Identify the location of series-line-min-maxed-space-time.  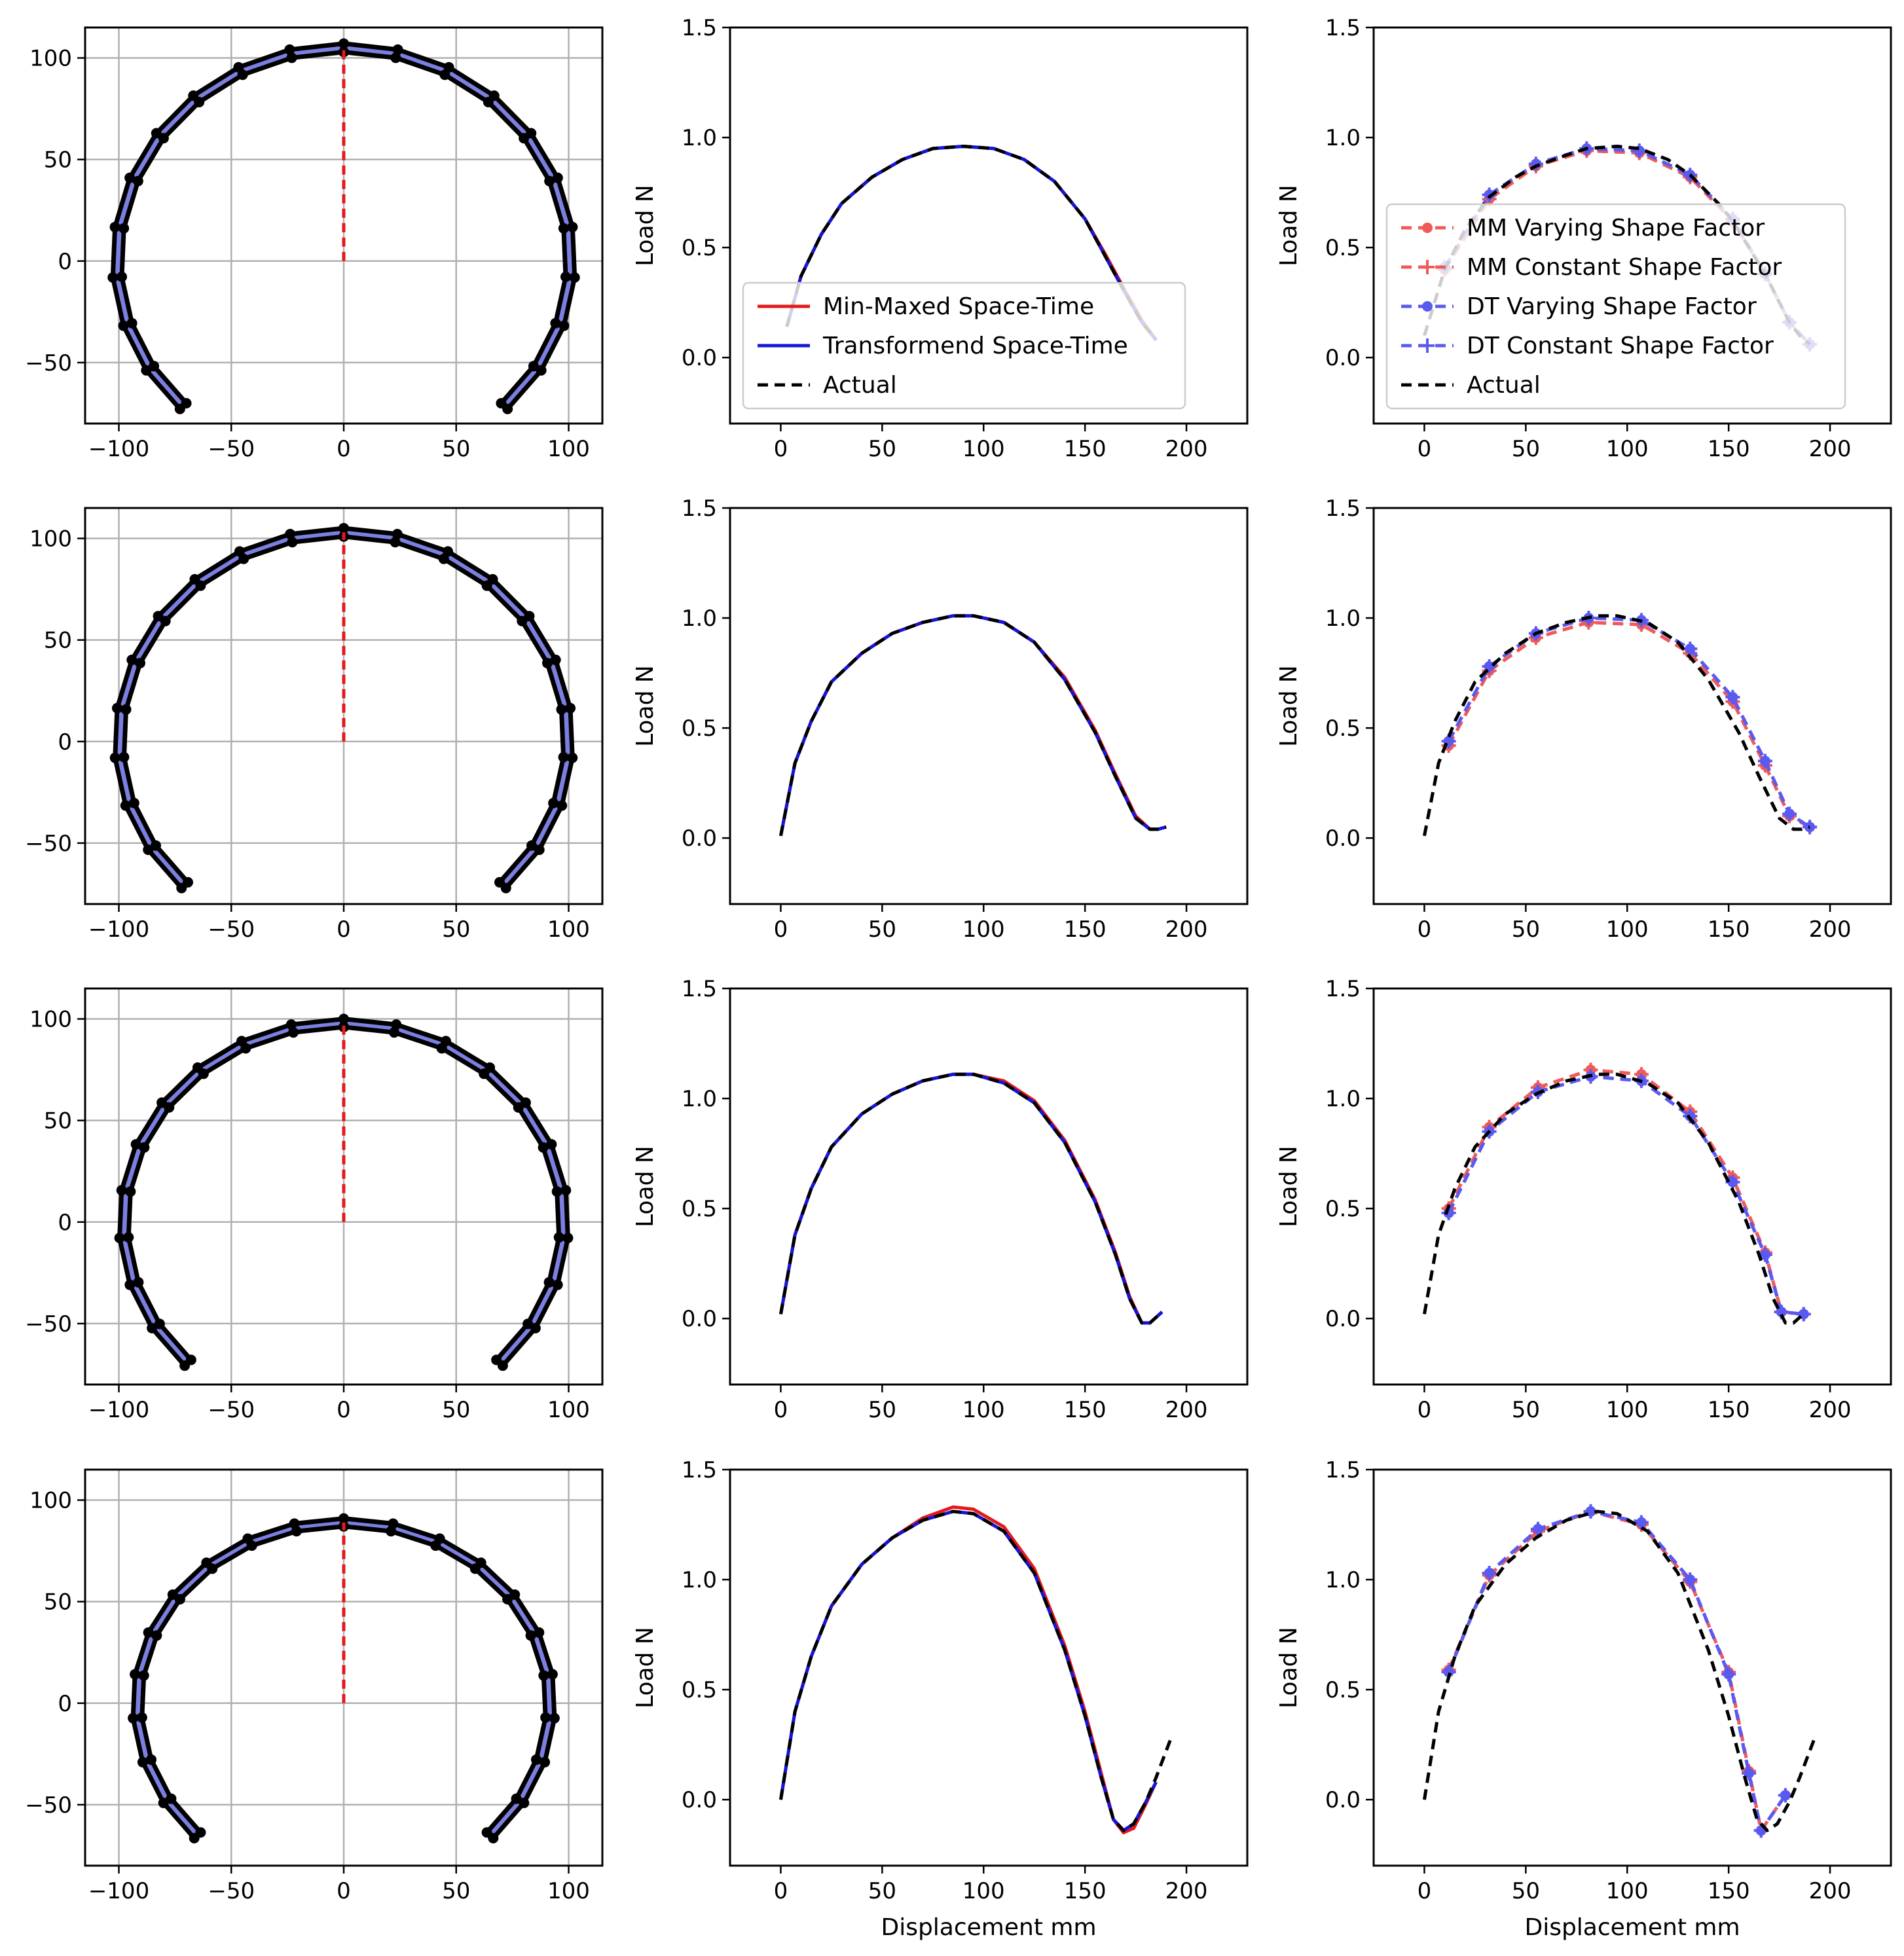
(972, 725).